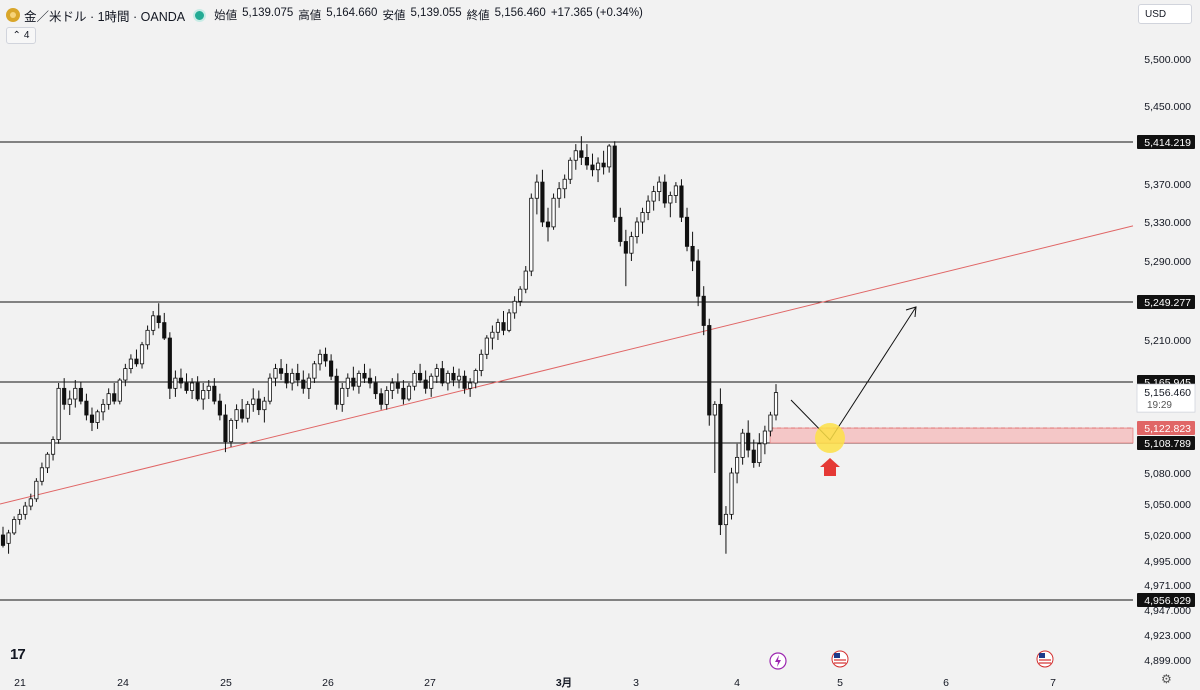 The width and height of the screenshot is (1200, 690). I want to click on time-axis: 21 24 25 26 27 3月 3 4 5 6 7, so click(535, 683).